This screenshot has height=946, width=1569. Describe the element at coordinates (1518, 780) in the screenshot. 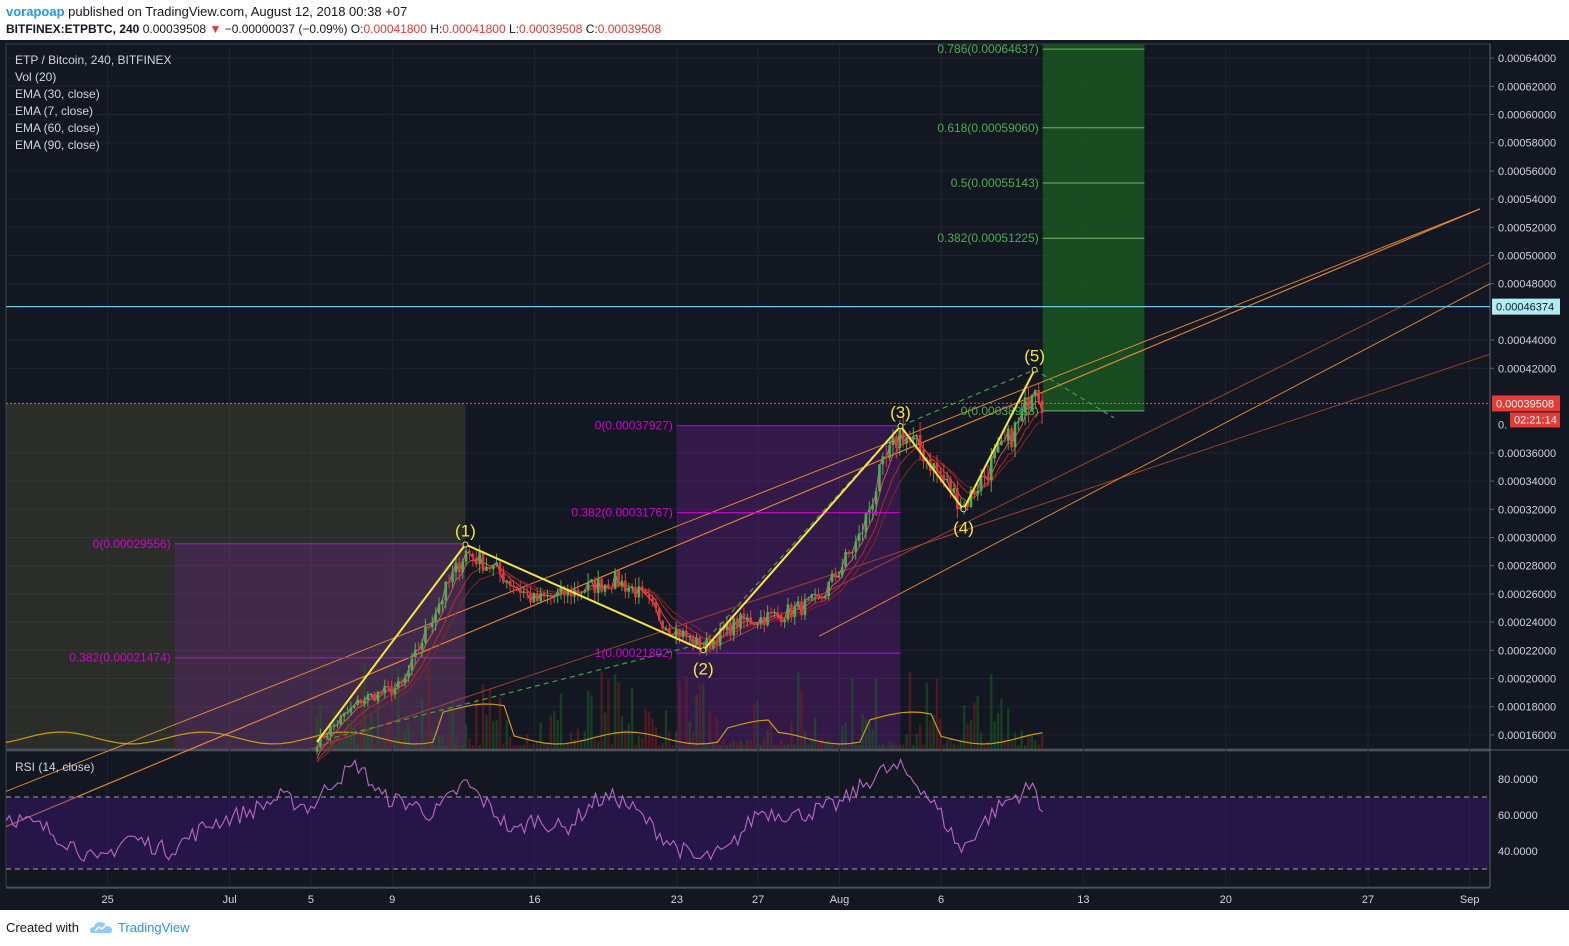

I see `rsi-tick-label: 80.0000` at that location.